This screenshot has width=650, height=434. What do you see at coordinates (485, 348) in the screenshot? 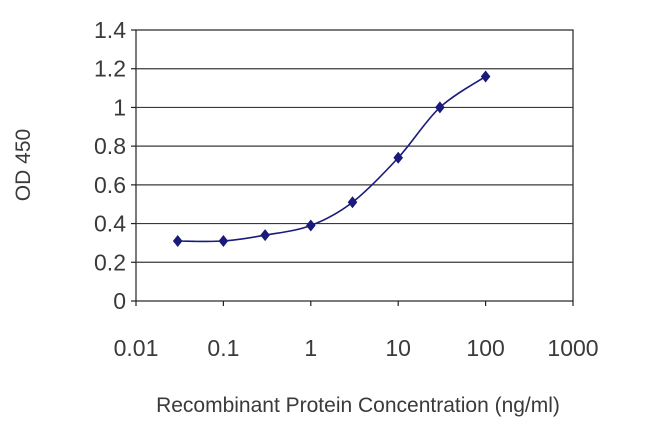
I see `x-tick-label: 100` at bounding box center [485, 348].